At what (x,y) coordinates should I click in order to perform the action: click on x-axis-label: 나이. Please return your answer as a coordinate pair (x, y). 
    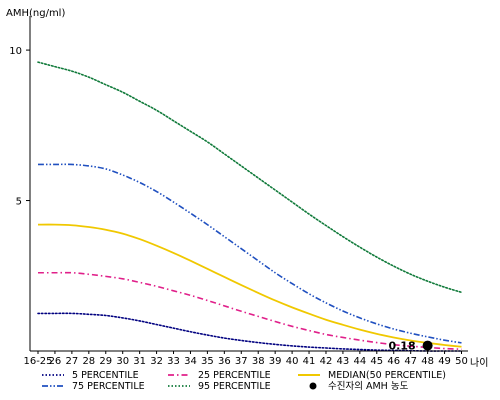
    Looking at the image, I should click on (479, 363).